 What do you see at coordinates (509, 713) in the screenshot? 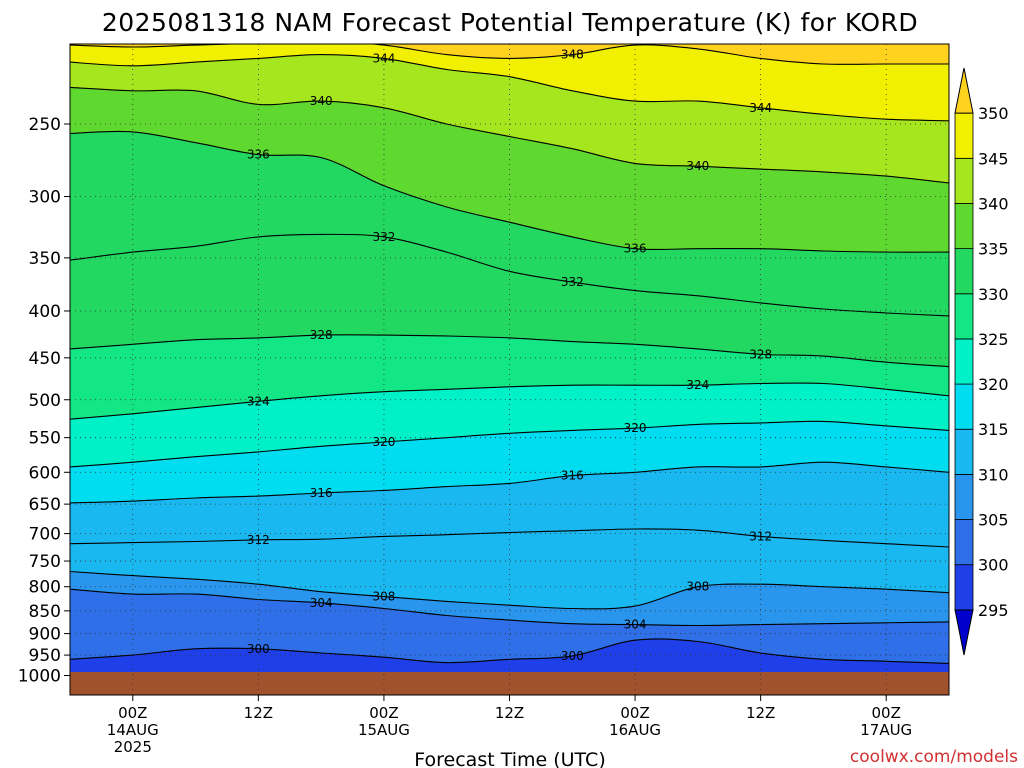
I see `x-tick-label-3-0: 12Z` at bounding box center [509, 713].